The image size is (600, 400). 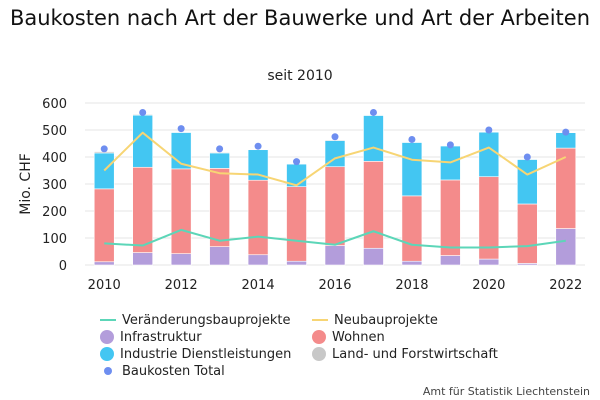 What do you see at coordinates (108, 370) in the screenshot?
I see `small-dot-swatch-icon` at bounding box center [108, 370].